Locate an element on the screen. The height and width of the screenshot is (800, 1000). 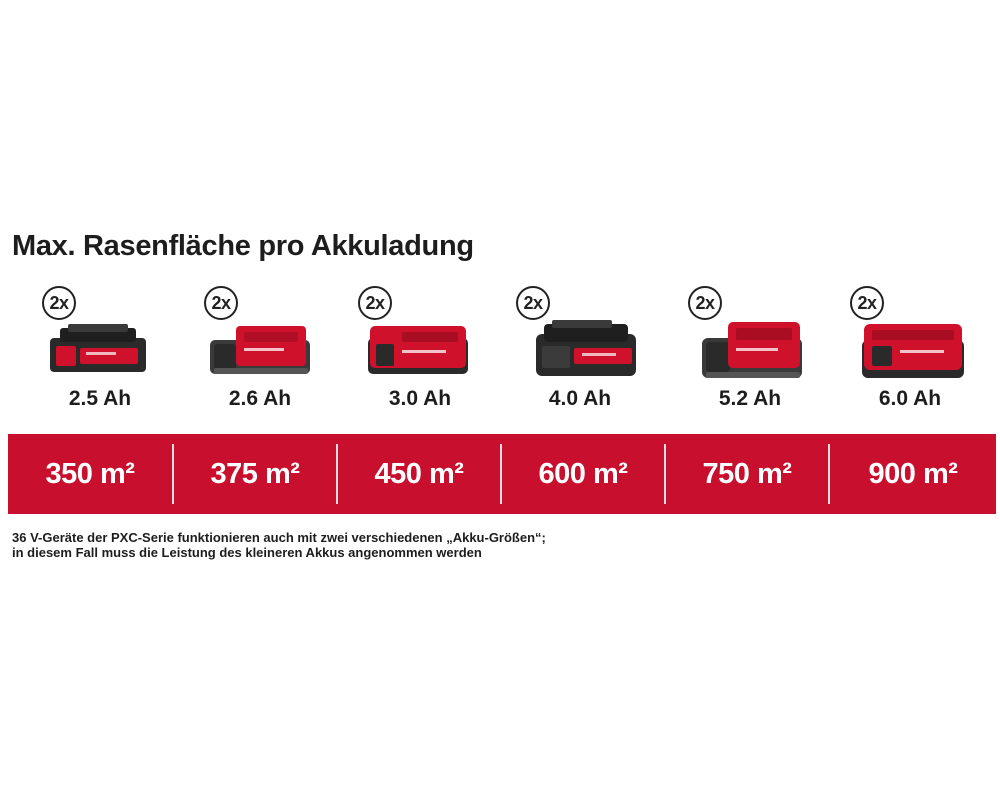
capacity-label: 2.5 Ah is located at coordinates (100, 398).